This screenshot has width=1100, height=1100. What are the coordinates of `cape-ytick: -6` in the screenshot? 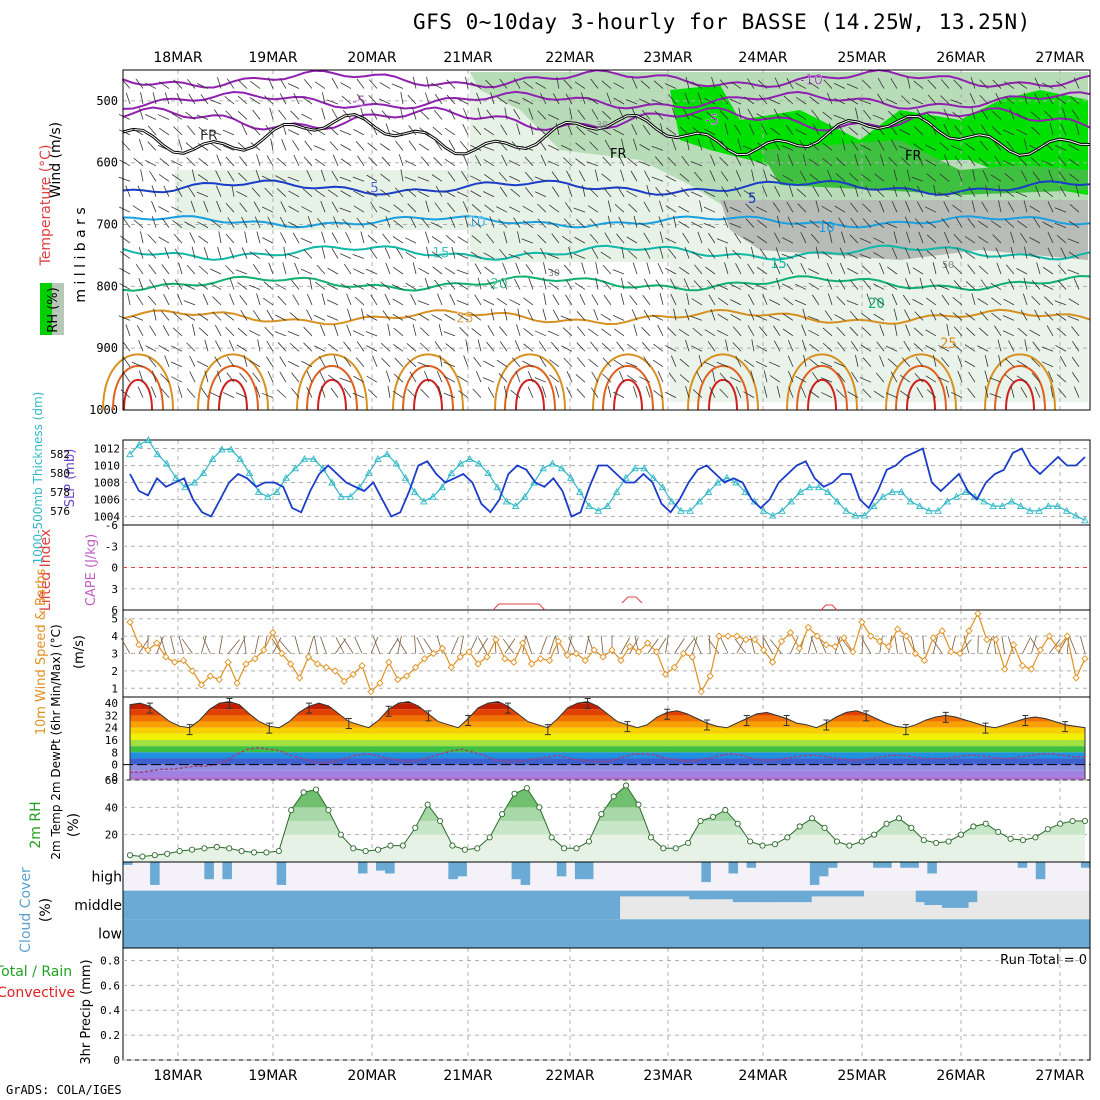 It's located at (111, 525).